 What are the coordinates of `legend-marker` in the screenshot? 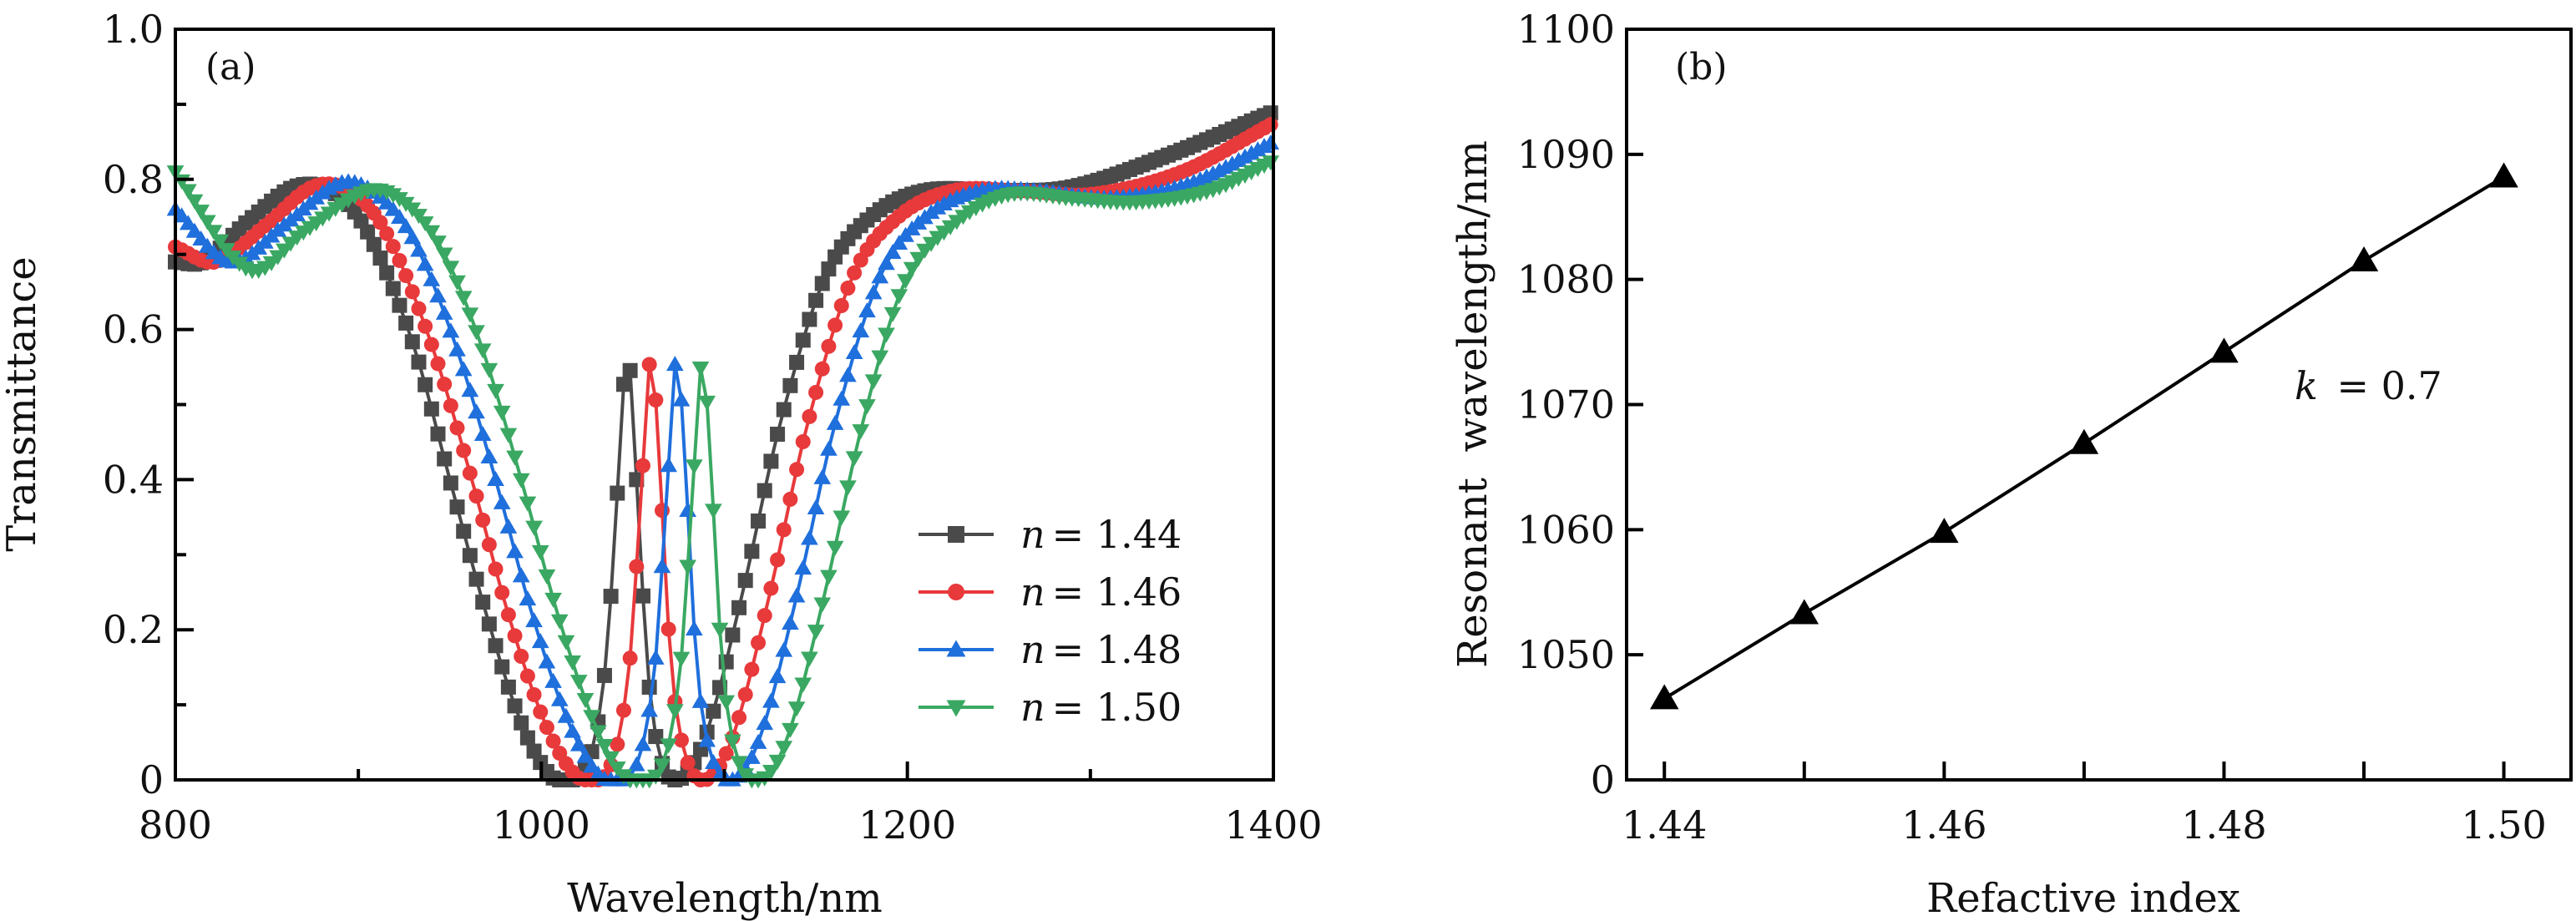 It's located at (956, 592).